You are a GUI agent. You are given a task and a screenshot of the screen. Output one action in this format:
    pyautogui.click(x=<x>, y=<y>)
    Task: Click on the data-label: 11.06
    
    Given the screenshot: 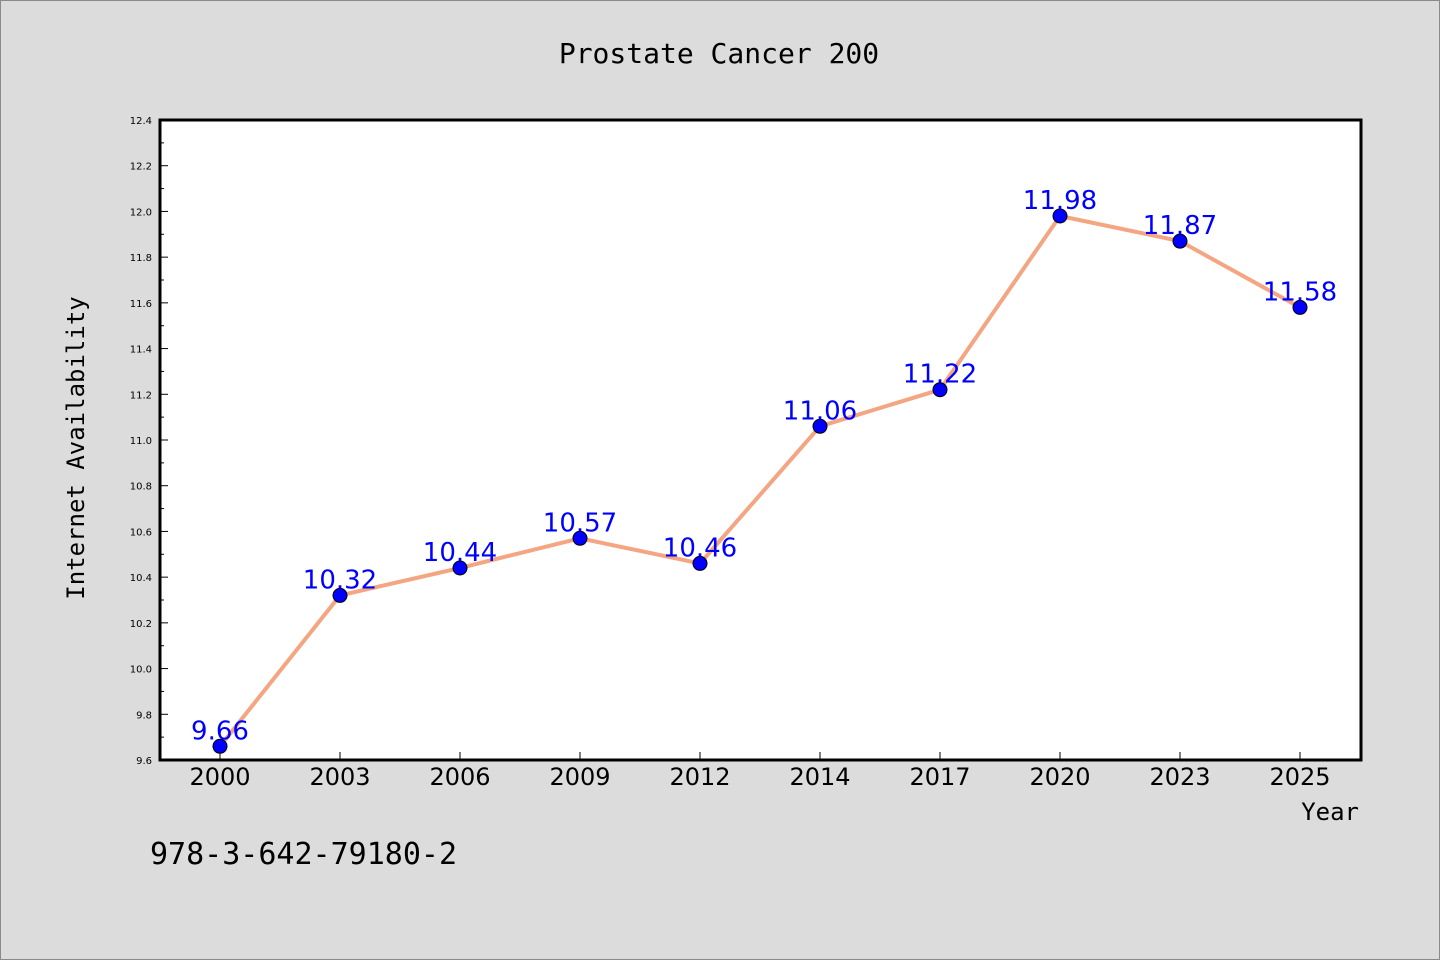 What is the action you would take?
    pyautogui.click(x=820, y=411)
    